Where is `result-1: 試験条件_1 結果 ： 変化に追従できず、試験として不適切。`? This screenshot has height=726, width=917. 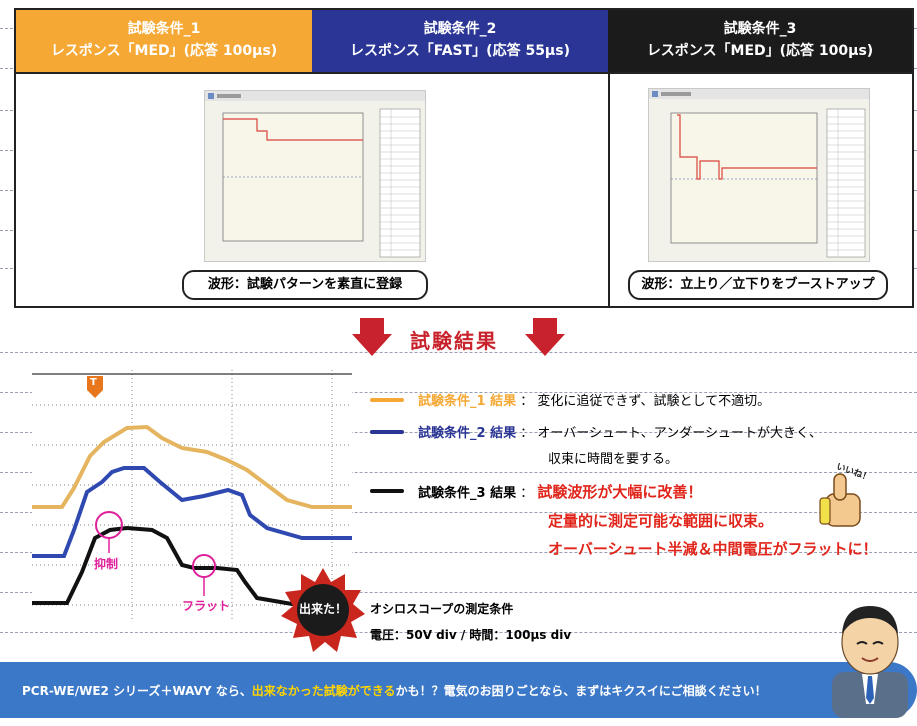 result-1: 試験条件_1 結果 ： 変化に追従できず、試験として不適切。 is located at coordinates (594, 399).